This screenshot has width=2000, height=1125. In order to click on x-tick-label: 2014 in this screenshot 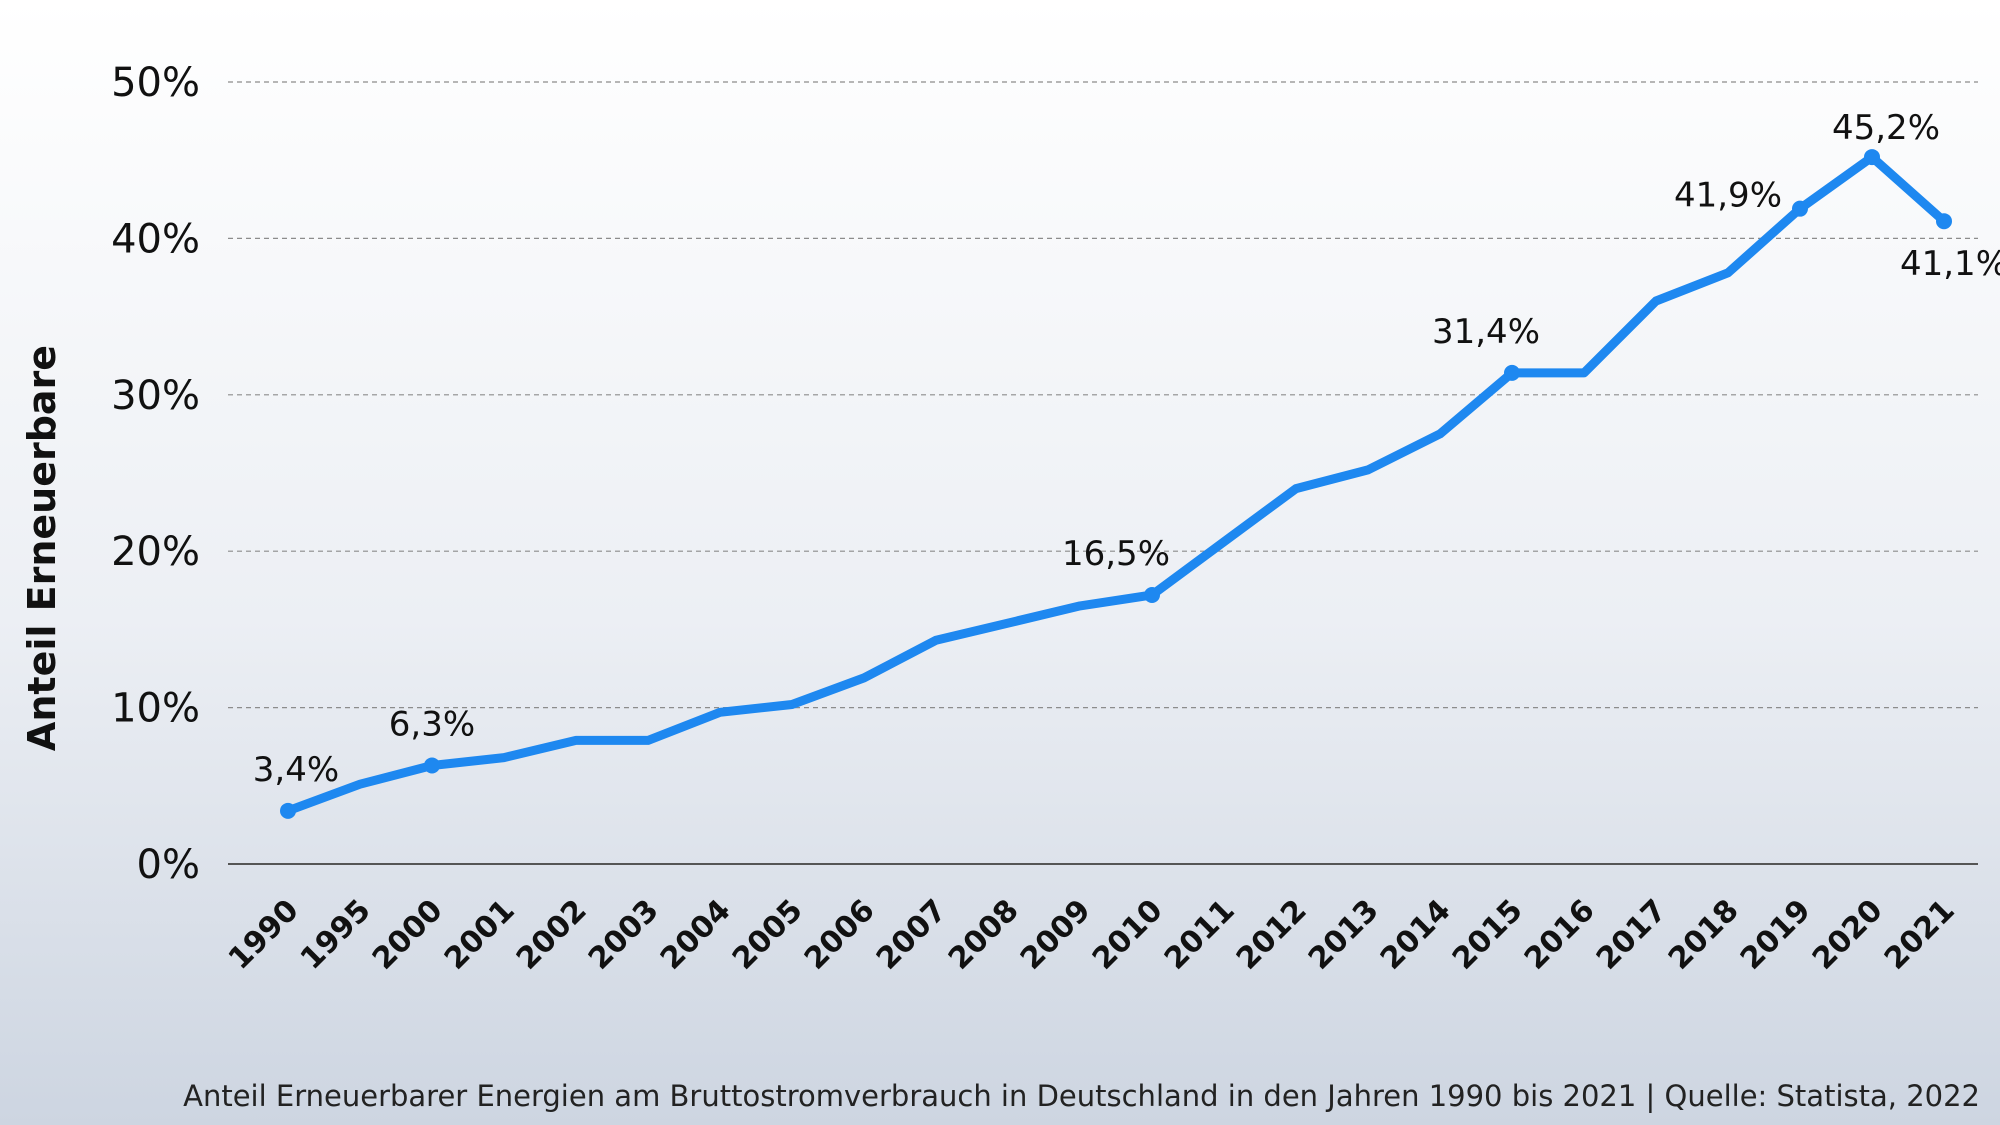, I will do `click(1416, 935)`.